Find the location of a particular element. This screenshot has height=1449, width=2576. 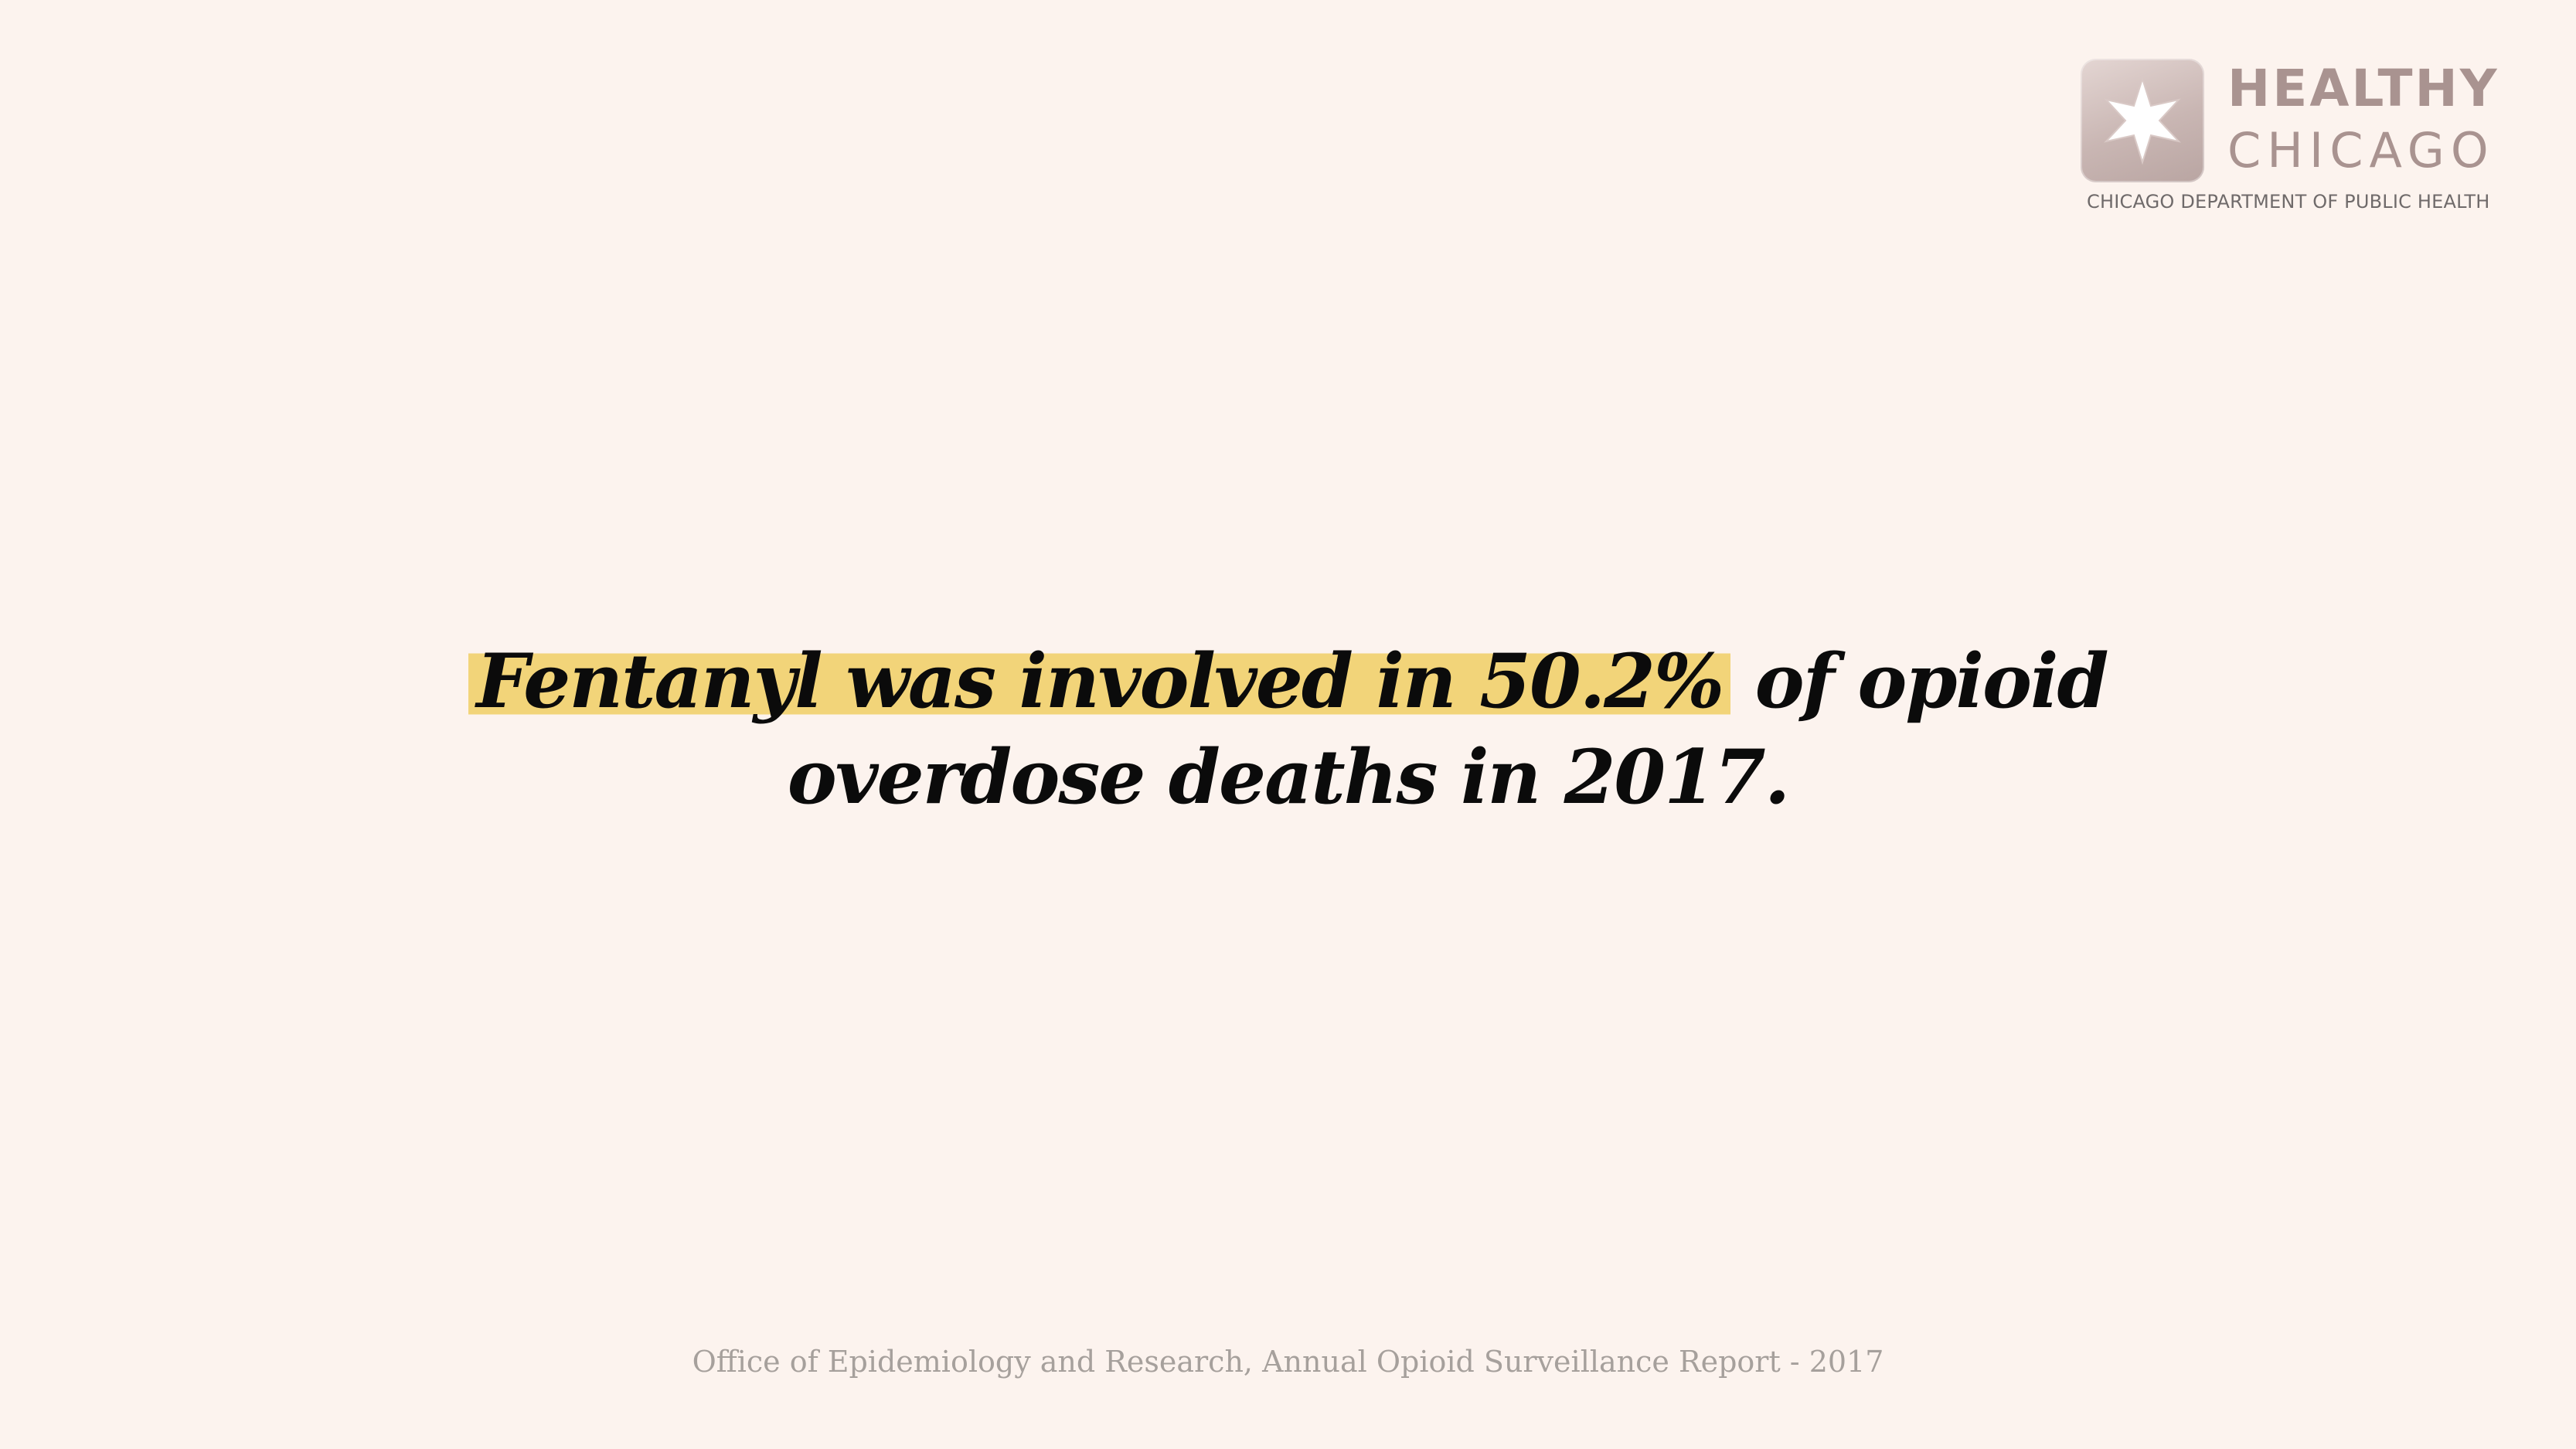

six-pointed-star-icon is located at coordinates (2142, 120).